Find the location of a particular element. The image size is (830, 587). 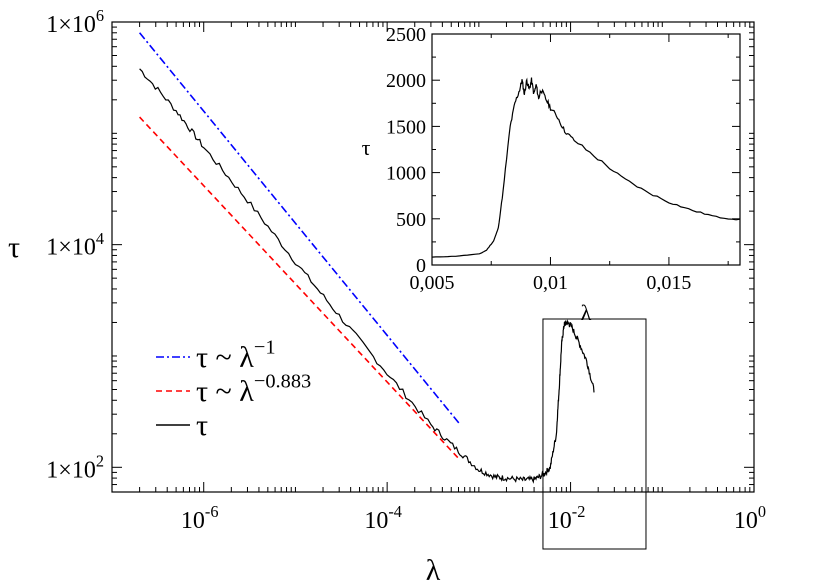

y-tick-label: 1×10⁶ is located at coordinates (75, 22).